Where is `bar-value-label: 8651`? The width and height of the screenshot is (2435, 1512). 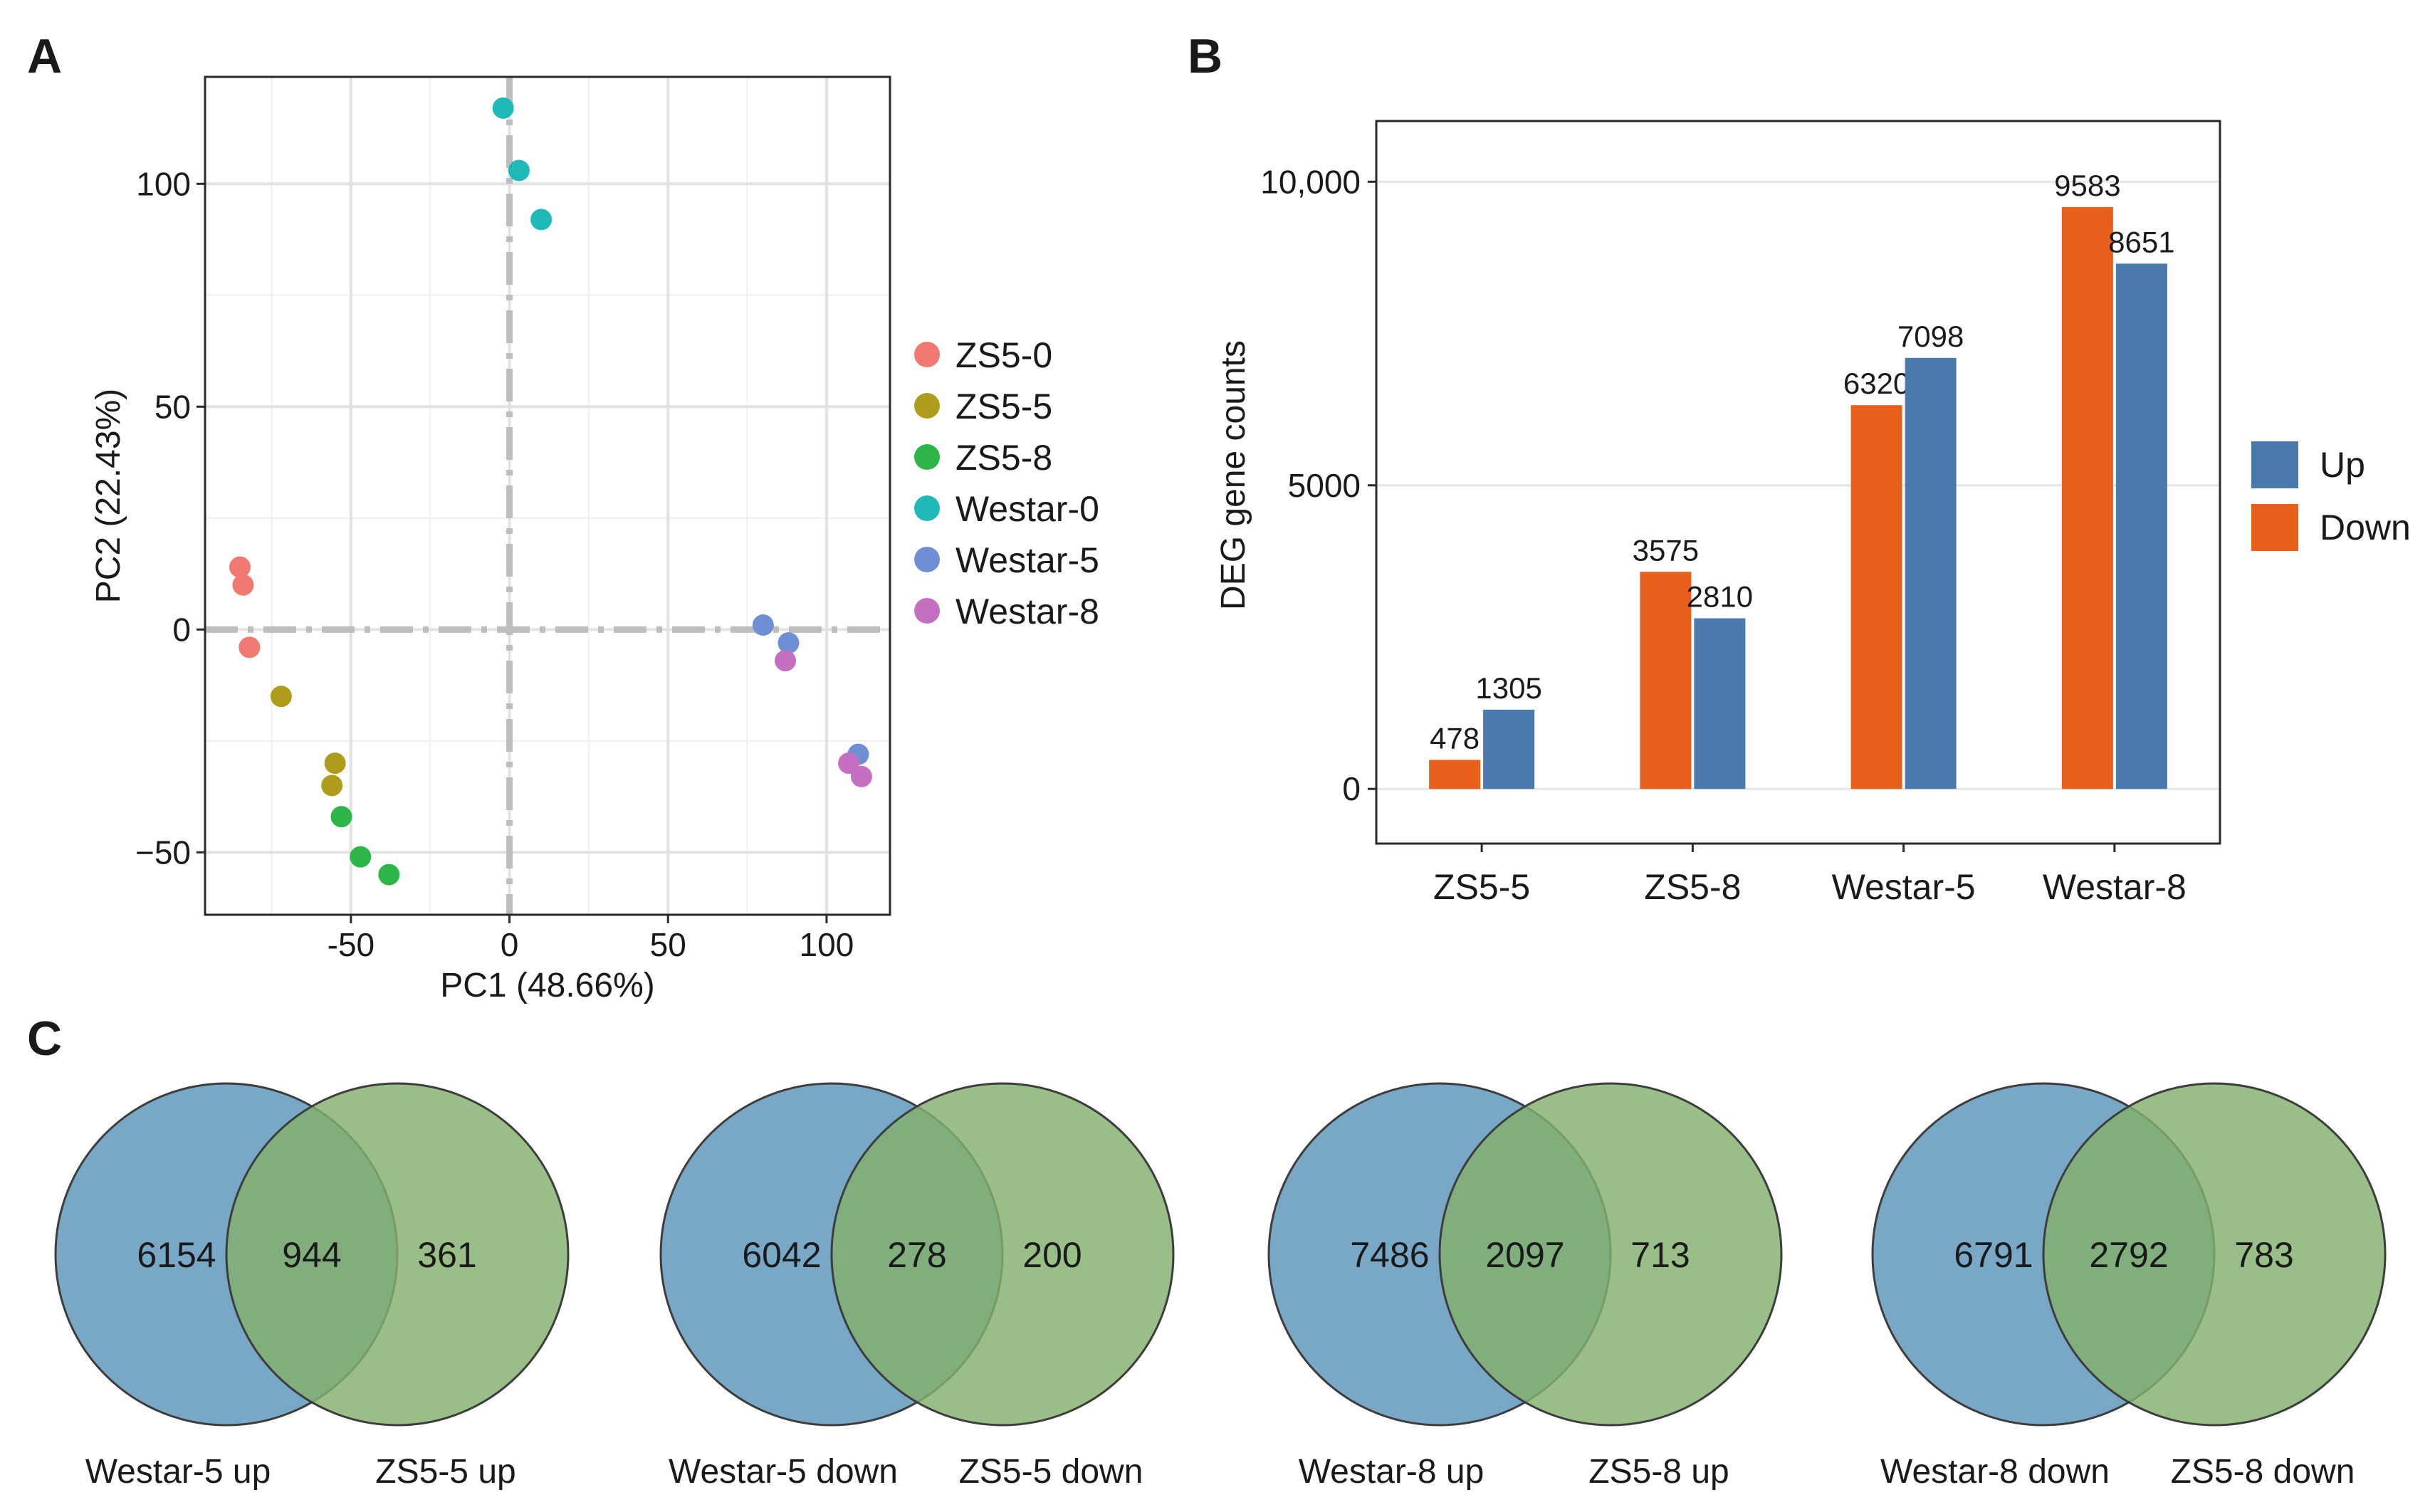 bar-value-label: 8651 is located at coordinates (2141, 241).